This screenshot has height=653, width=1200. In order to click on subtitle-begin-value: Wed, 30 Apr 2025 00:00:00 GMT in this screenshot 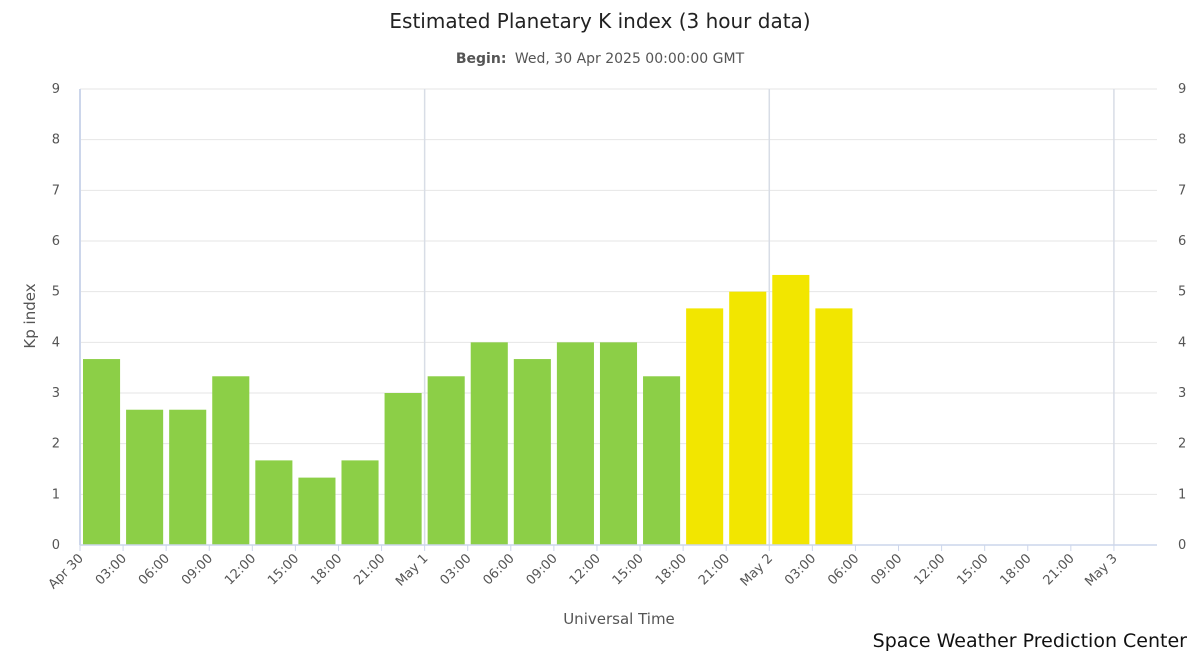, I will do `click(630, 59)`.